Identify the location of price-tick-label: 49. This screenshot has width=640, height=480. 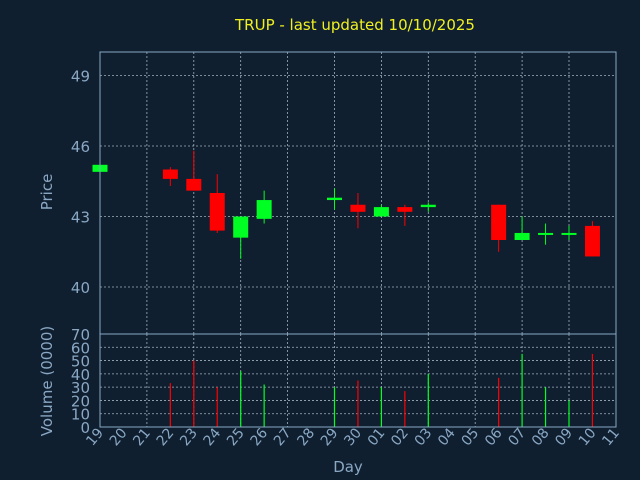
(80, 77).